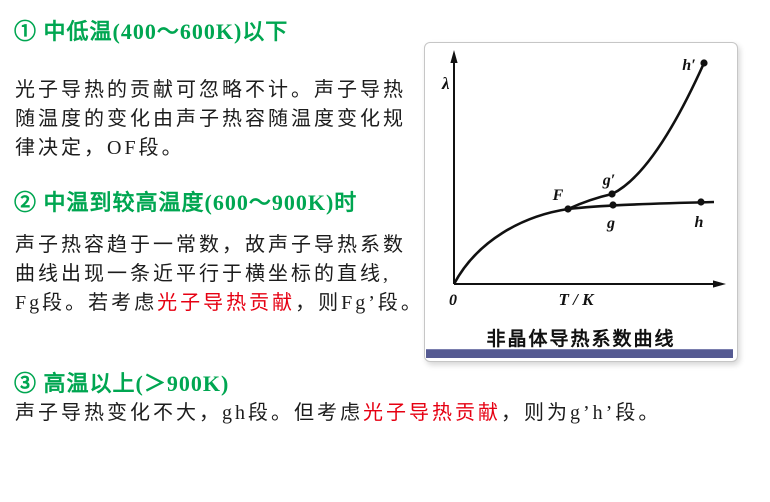  I want to click on point-g, so click(613, 205).